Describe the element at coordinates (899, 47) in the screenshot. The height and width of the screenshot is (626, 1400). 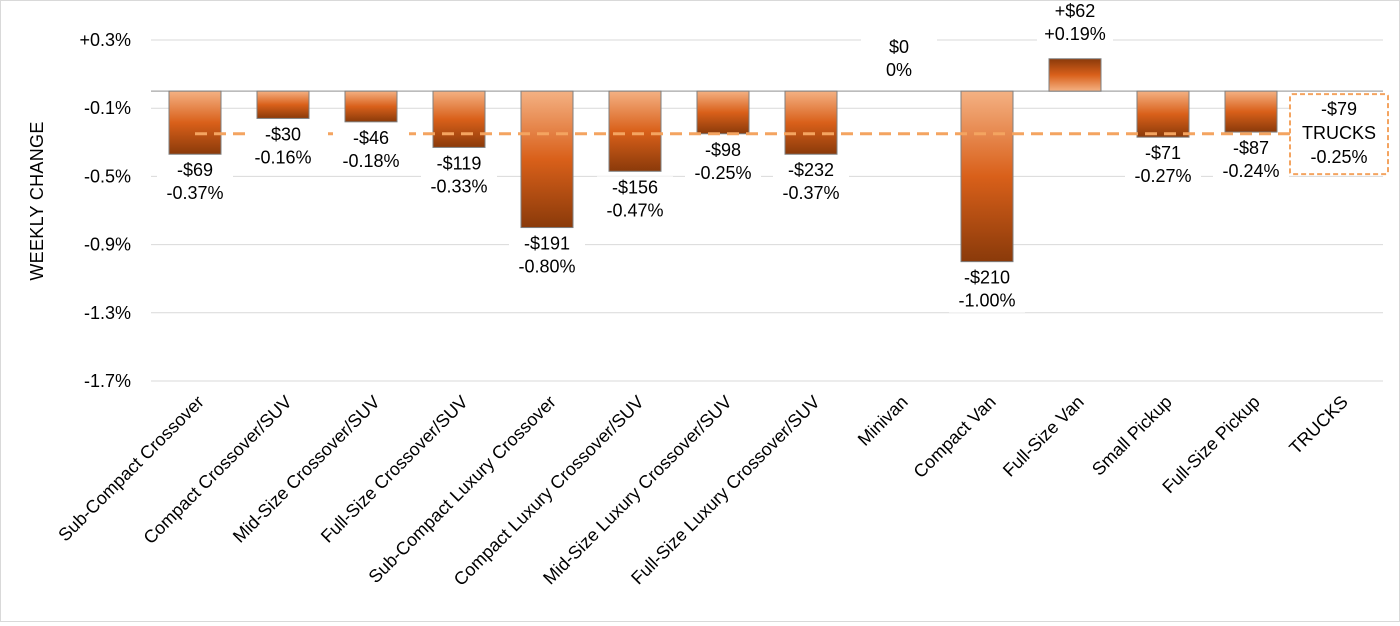
I see `data-label-dollar: $0` at that location.